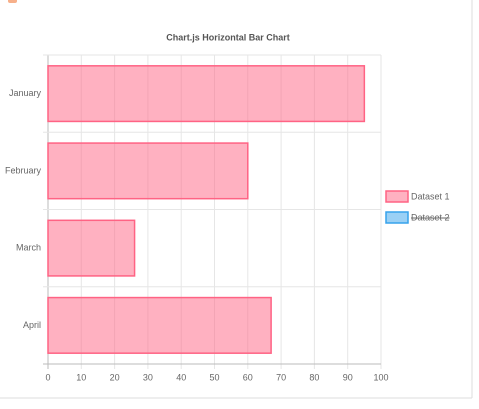 This screenshot has height=409, width=479. Describe the element at coordinates (23, 170) in the screenshot. I see `y-tick-label: February` at that location.